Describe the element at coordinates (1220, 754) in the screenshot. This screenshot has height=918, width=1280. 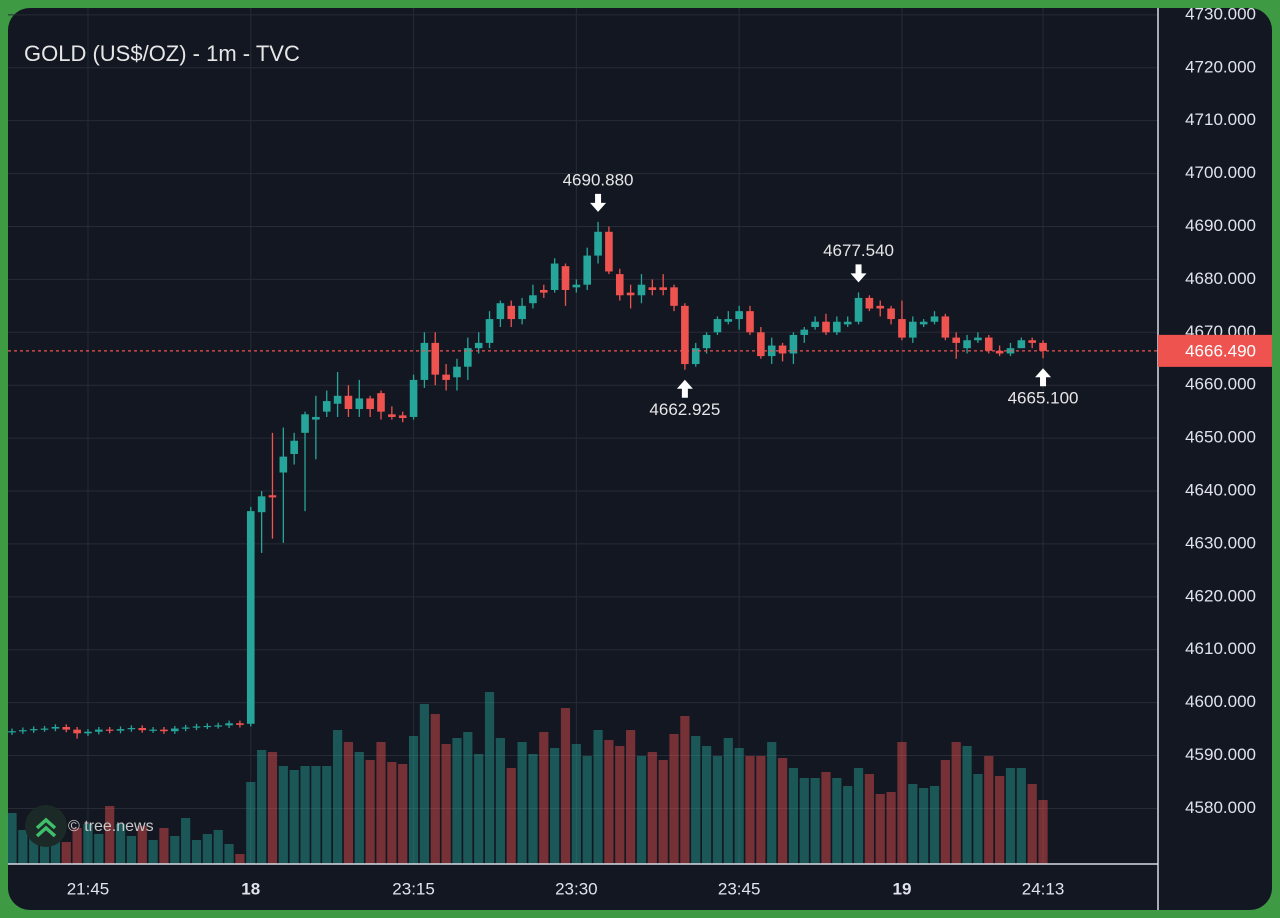
I see `y-tick-label: 4590.000` at that location.